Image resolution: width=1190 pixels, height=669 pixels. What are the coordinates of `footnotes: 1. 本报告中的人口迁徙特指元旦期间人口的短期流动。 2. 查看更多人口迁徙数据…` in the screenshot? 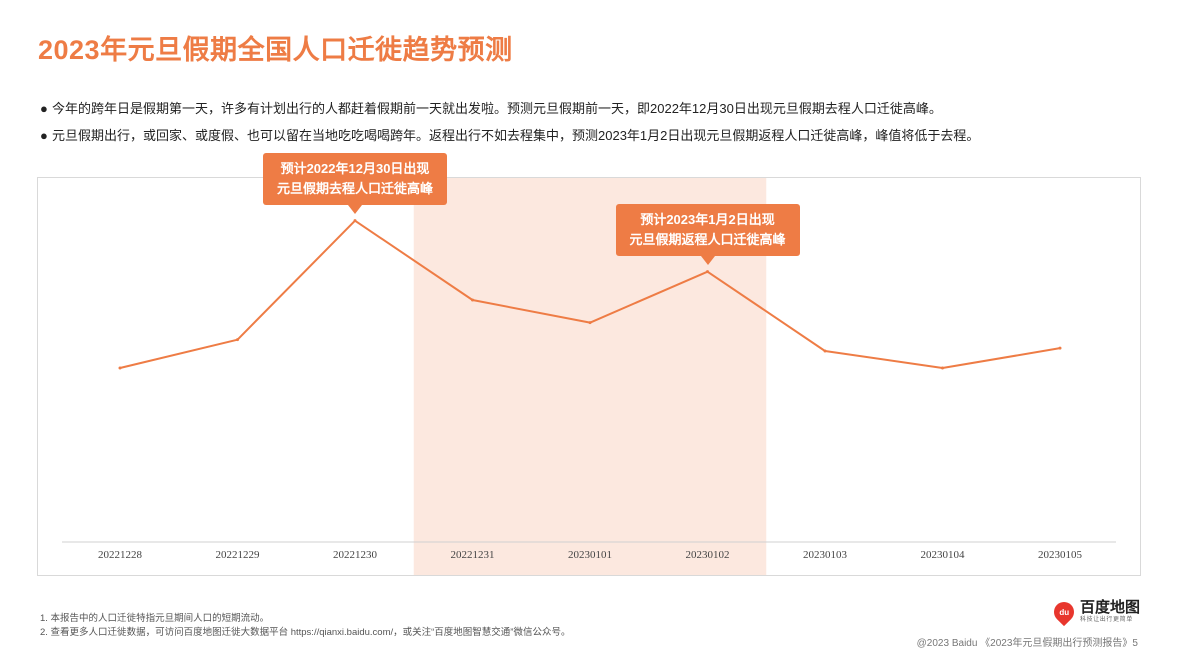 It's located at (305, 626).